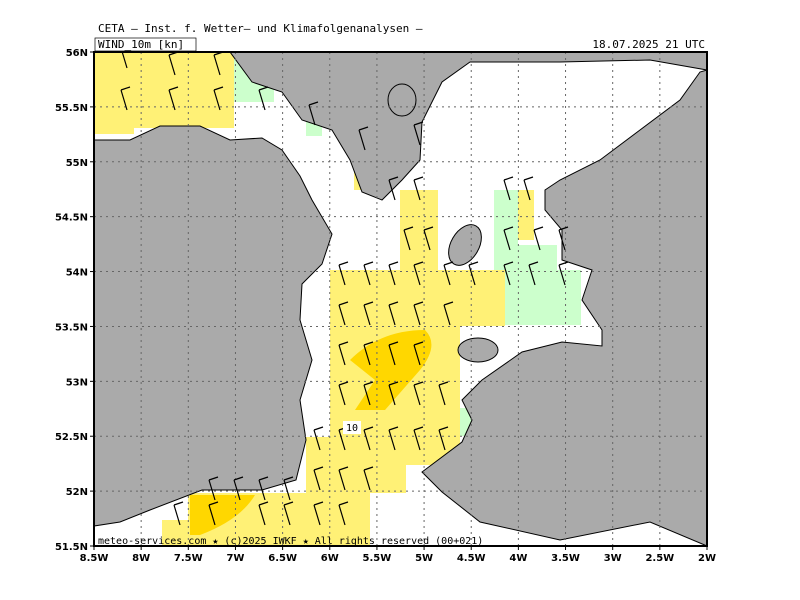 This screenshot has width=800, height=600. I want to click on lat-label: 52.5N, so click(71, 437).